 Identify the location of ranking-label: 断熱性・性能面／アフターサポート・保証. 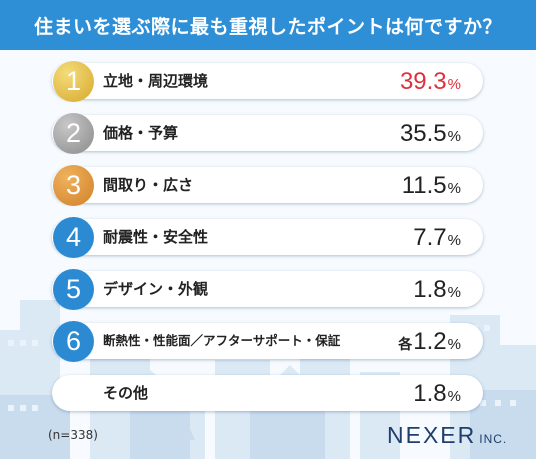
(222, 340).